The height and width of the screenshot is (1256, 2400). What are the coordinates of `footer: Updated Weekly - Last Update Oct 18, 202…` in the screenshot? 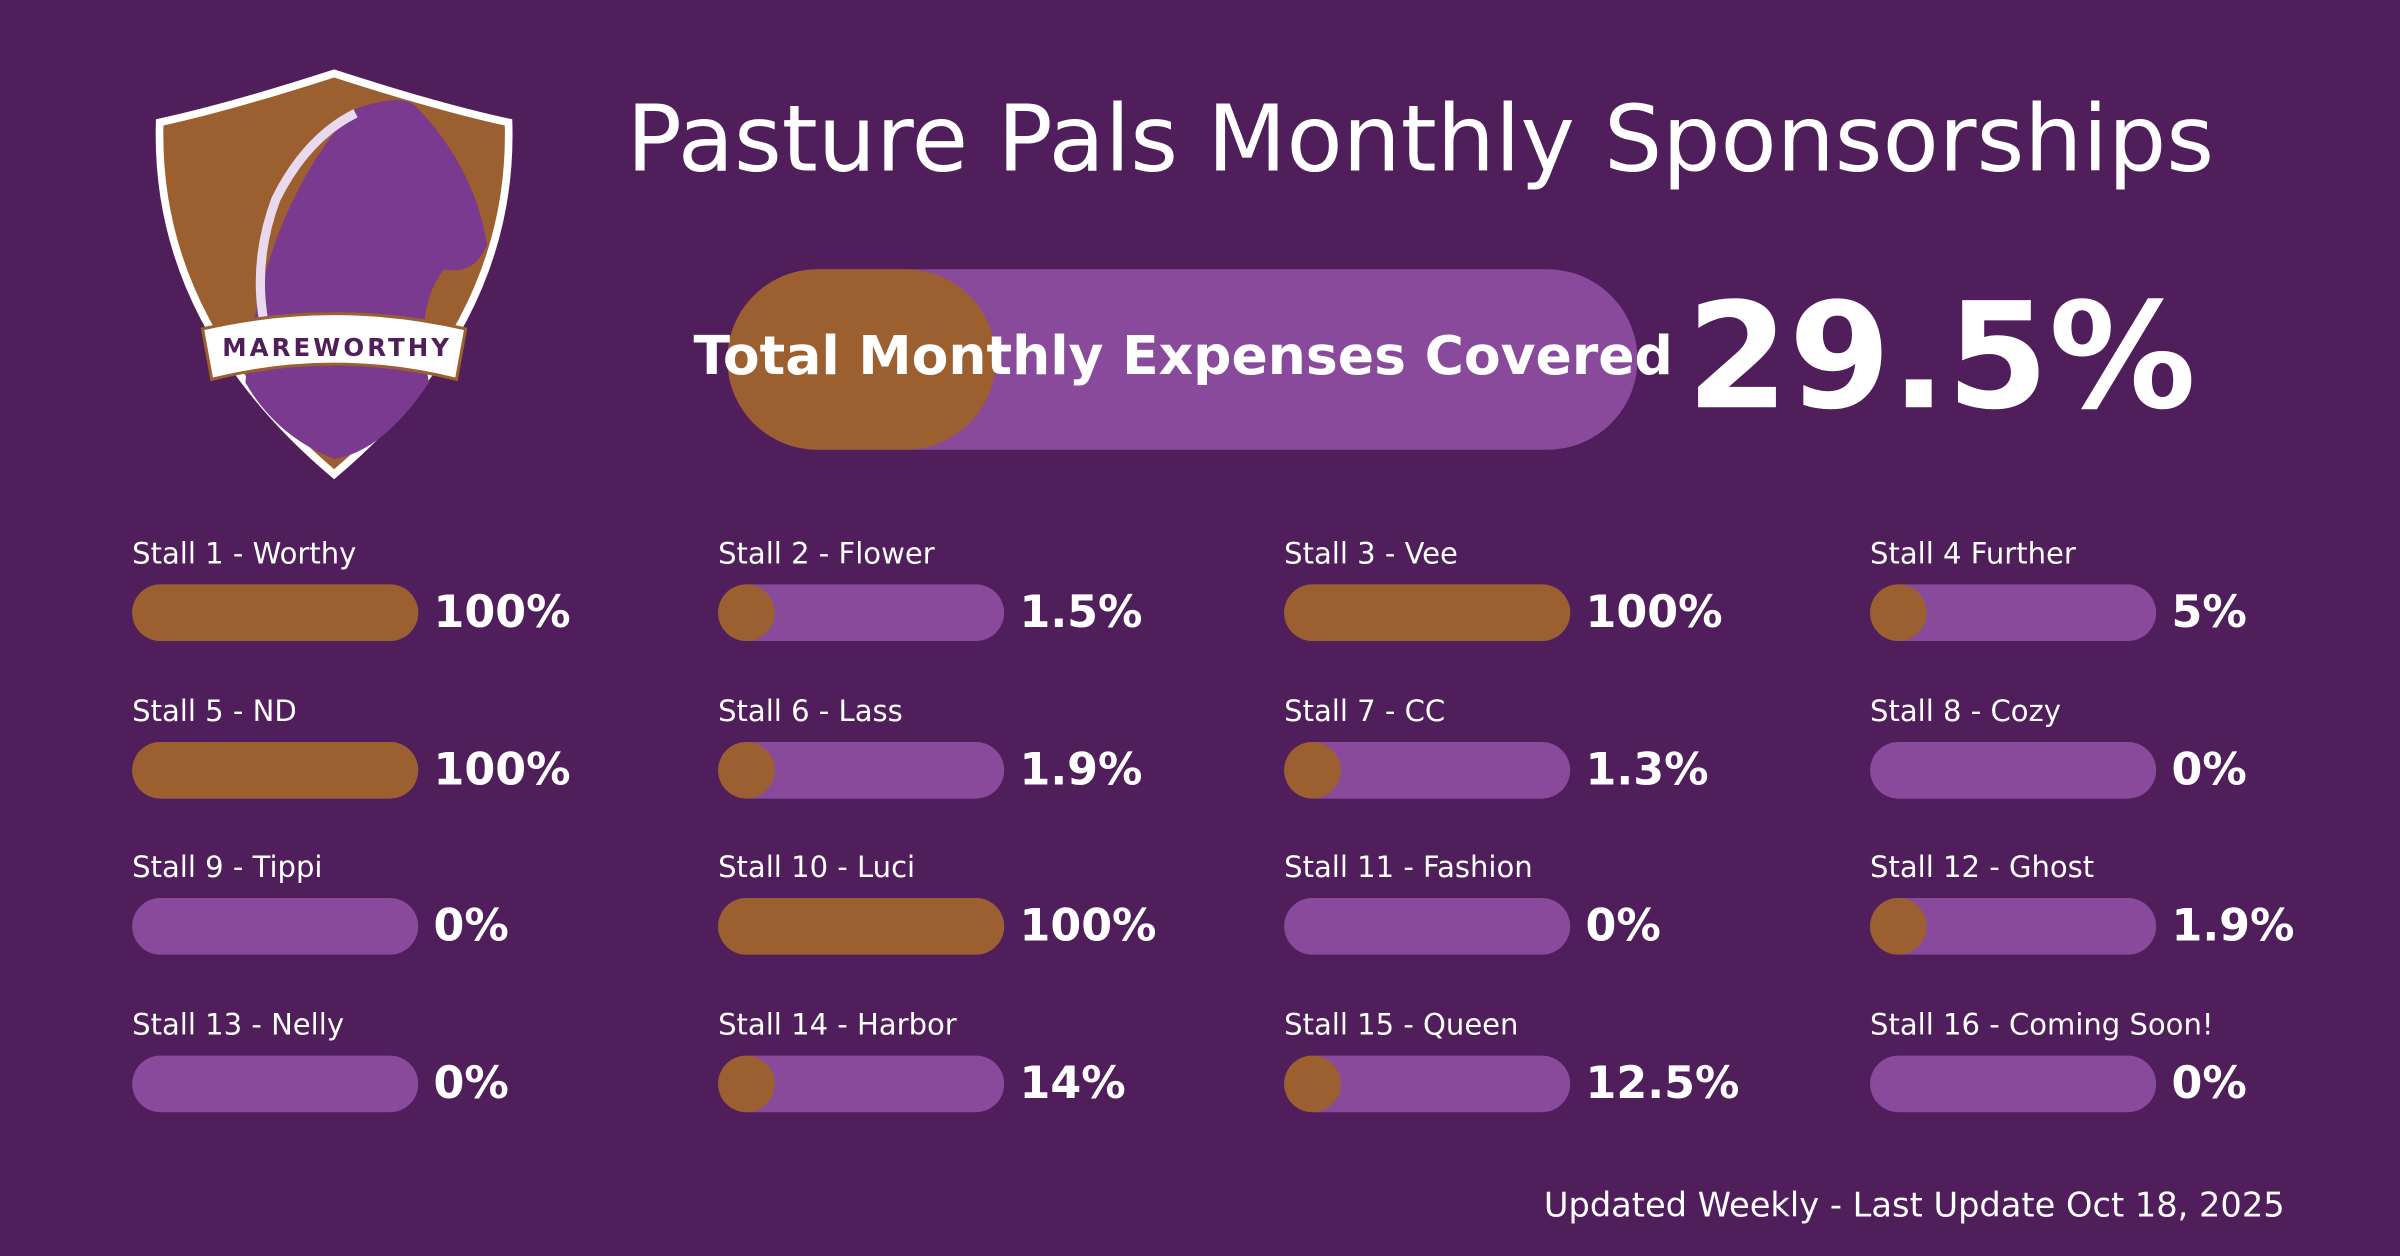 It's located at (1914, 1205).